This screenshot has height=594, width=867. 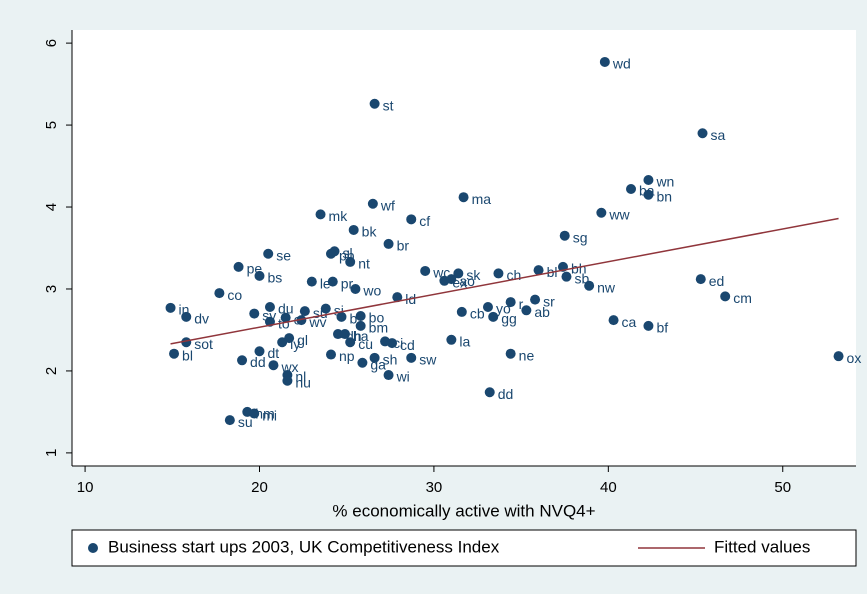 What do you see at coordinates (300, 377) in the screenshot?
I see `point-label: nl` at bounding box center [300, 377].